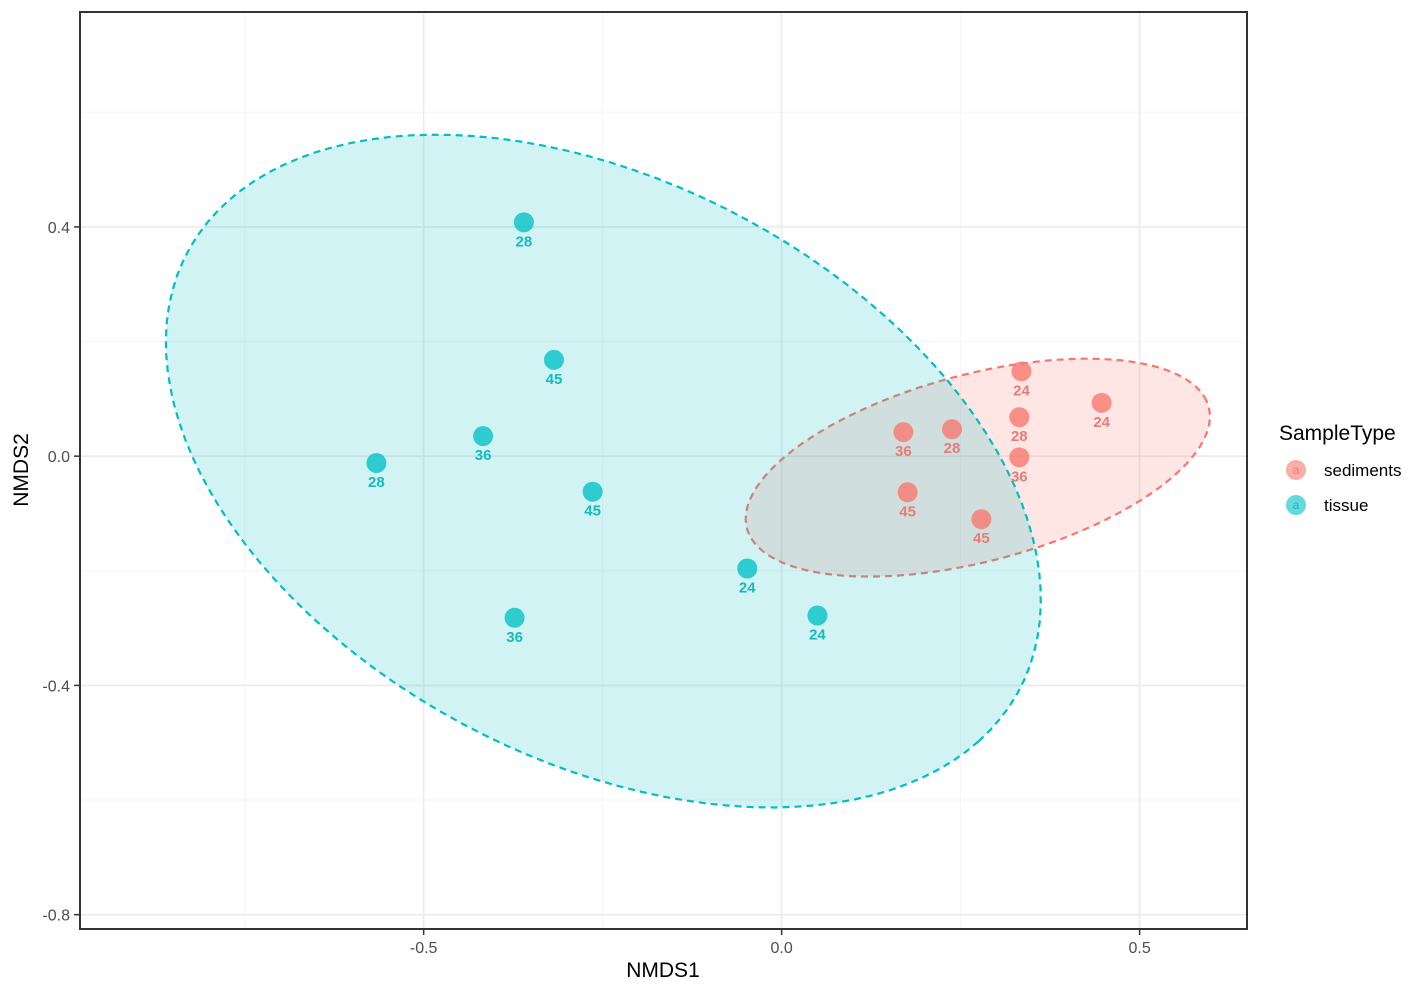  I want to click on legend-item-tissue: a tissue, so click(1327, 505).